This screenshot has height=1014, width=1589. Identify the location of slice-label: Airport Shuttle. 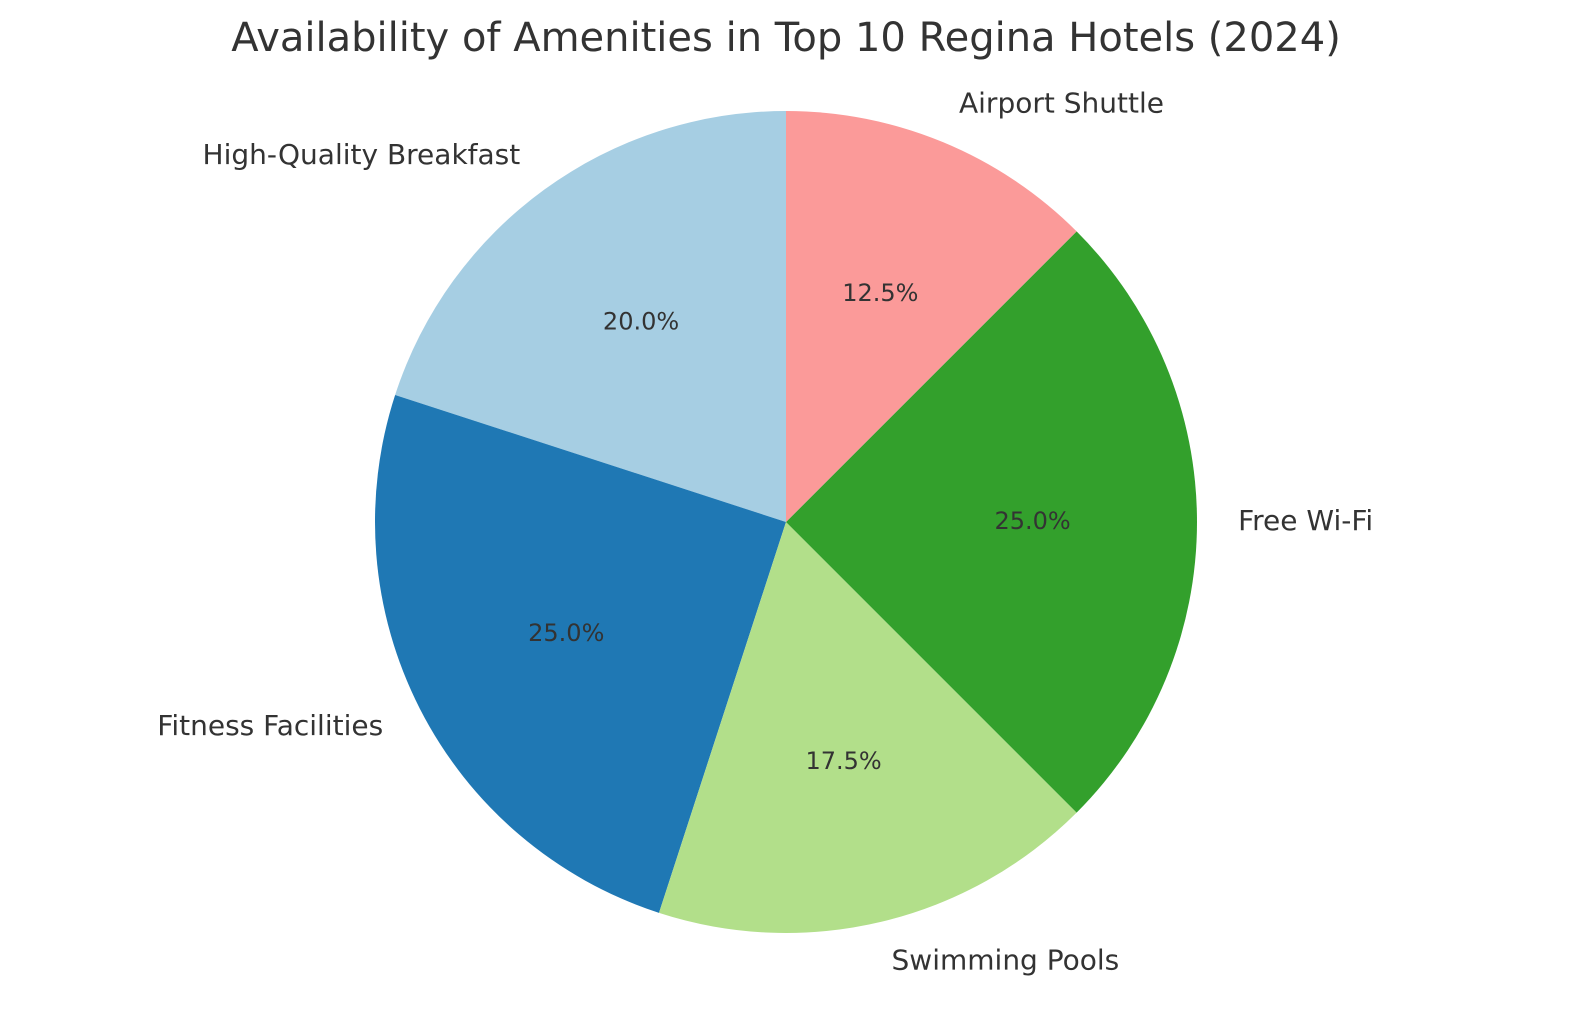
(1061, 102).